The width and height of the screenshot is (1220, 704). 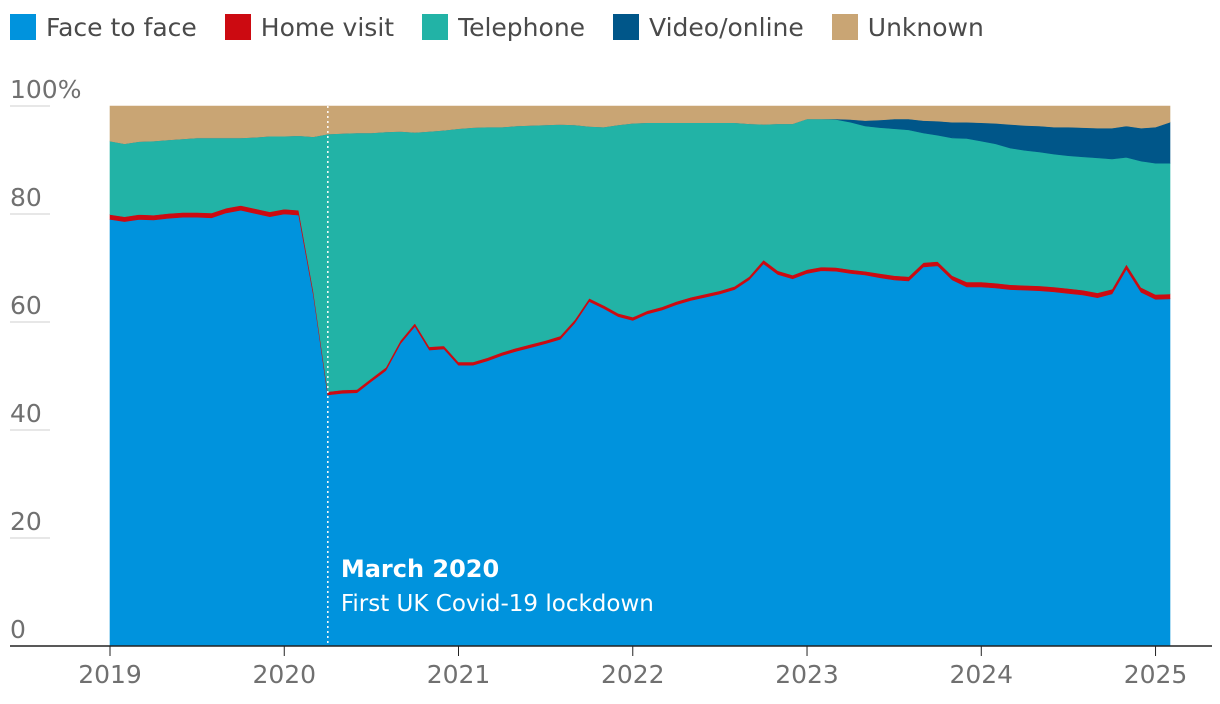 I want to click on x-tick-label: 2019, so click(x=110, y=674).